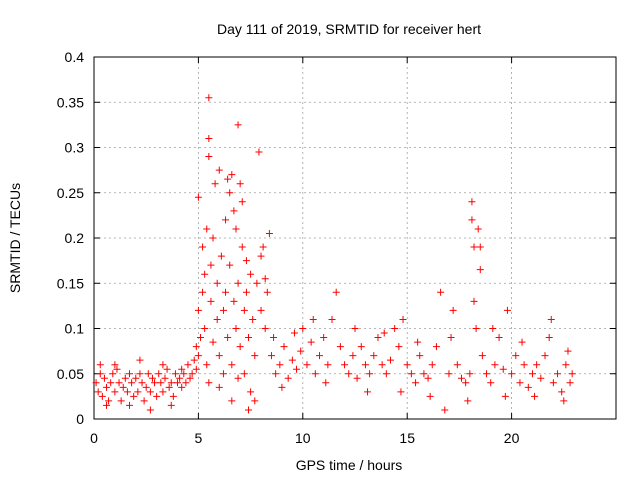  Describe the element at coordinates (75, 57) in the screenshot. I see `y-tick-label: 0.4` at that location.